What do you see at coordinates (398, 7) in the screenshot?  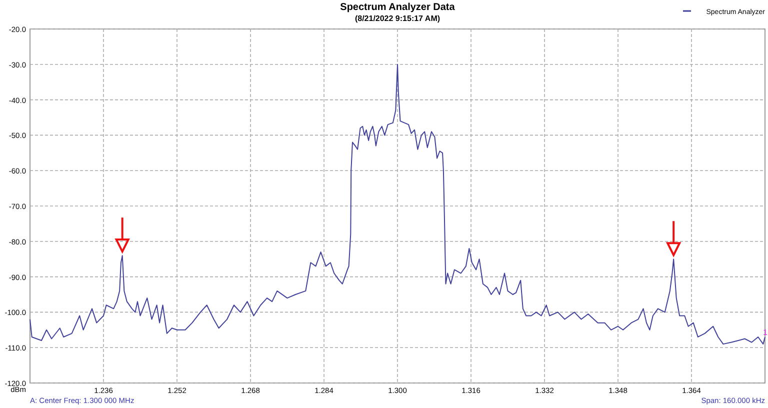 I see `chart-title: Spectrum Analyzer Data` at bounding box center [398, 7].